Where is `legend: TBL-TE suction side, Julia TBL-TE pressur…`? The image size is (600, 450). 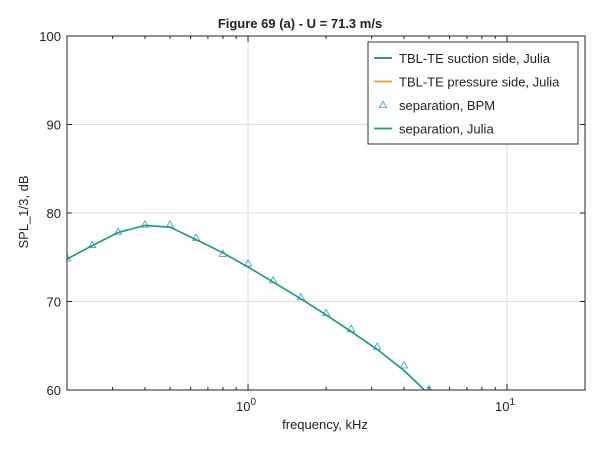
legend: TBL-TE suction side, Julia TBL-TE pressur… is located at coordinates (473, 93).